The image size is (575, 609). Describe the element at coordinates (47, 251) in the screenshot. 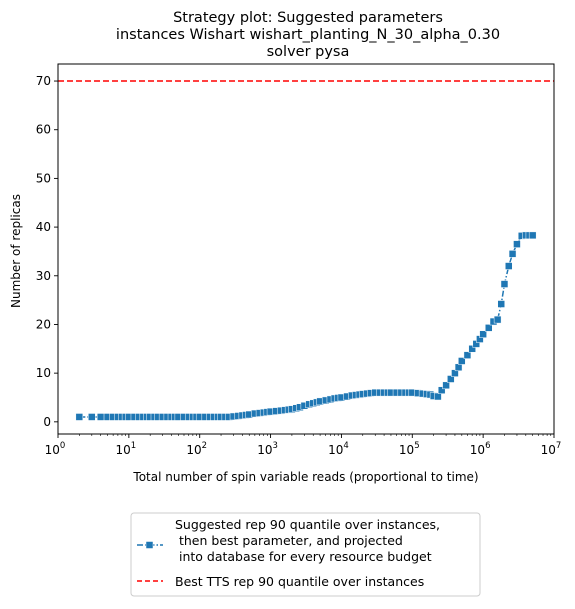

I see `y-axis-ticks: 0 10 20 30 40 50 60 70` at that location.